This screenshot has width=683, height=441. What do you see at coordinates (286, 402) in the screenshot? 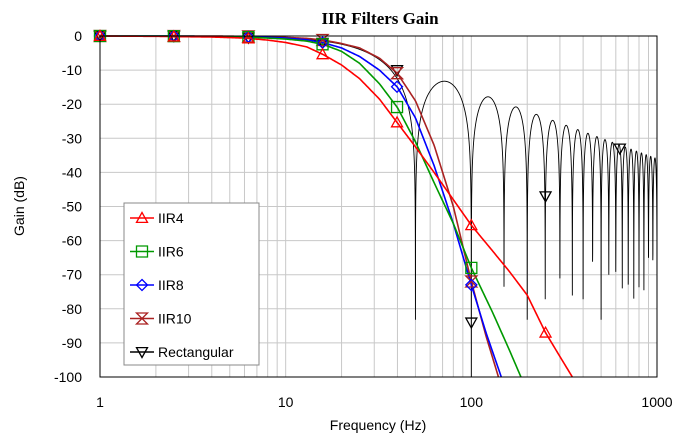
I see `x-tick-label: 10` at bounding box center [286, 402].